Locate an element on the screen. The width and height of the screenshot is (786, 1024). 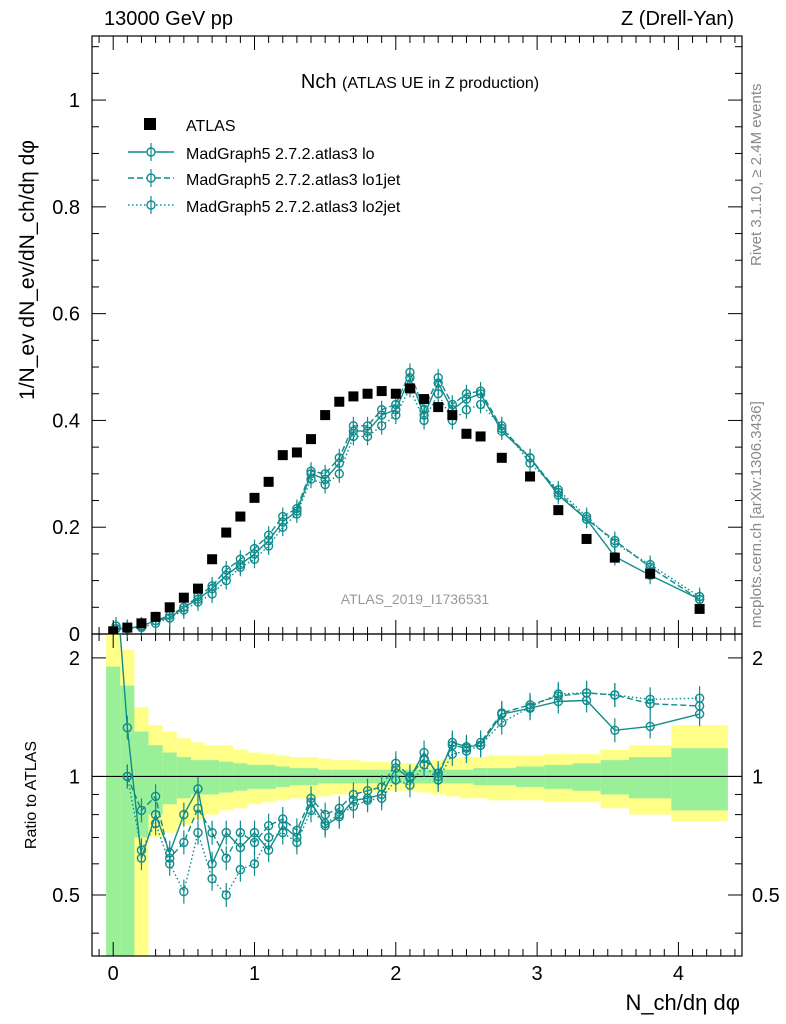
legend-label: MadGraph5 2.7.2.atlas3 lo1jet is located at coordinates (293, 180).